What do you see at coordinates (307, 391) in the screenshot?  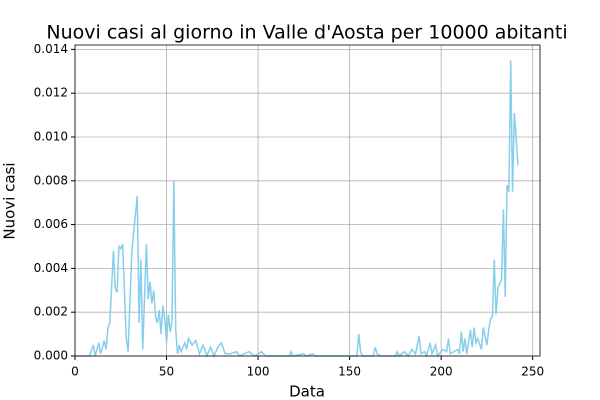 I see `x-axis-label: Data` at bounding box center [307, 391].